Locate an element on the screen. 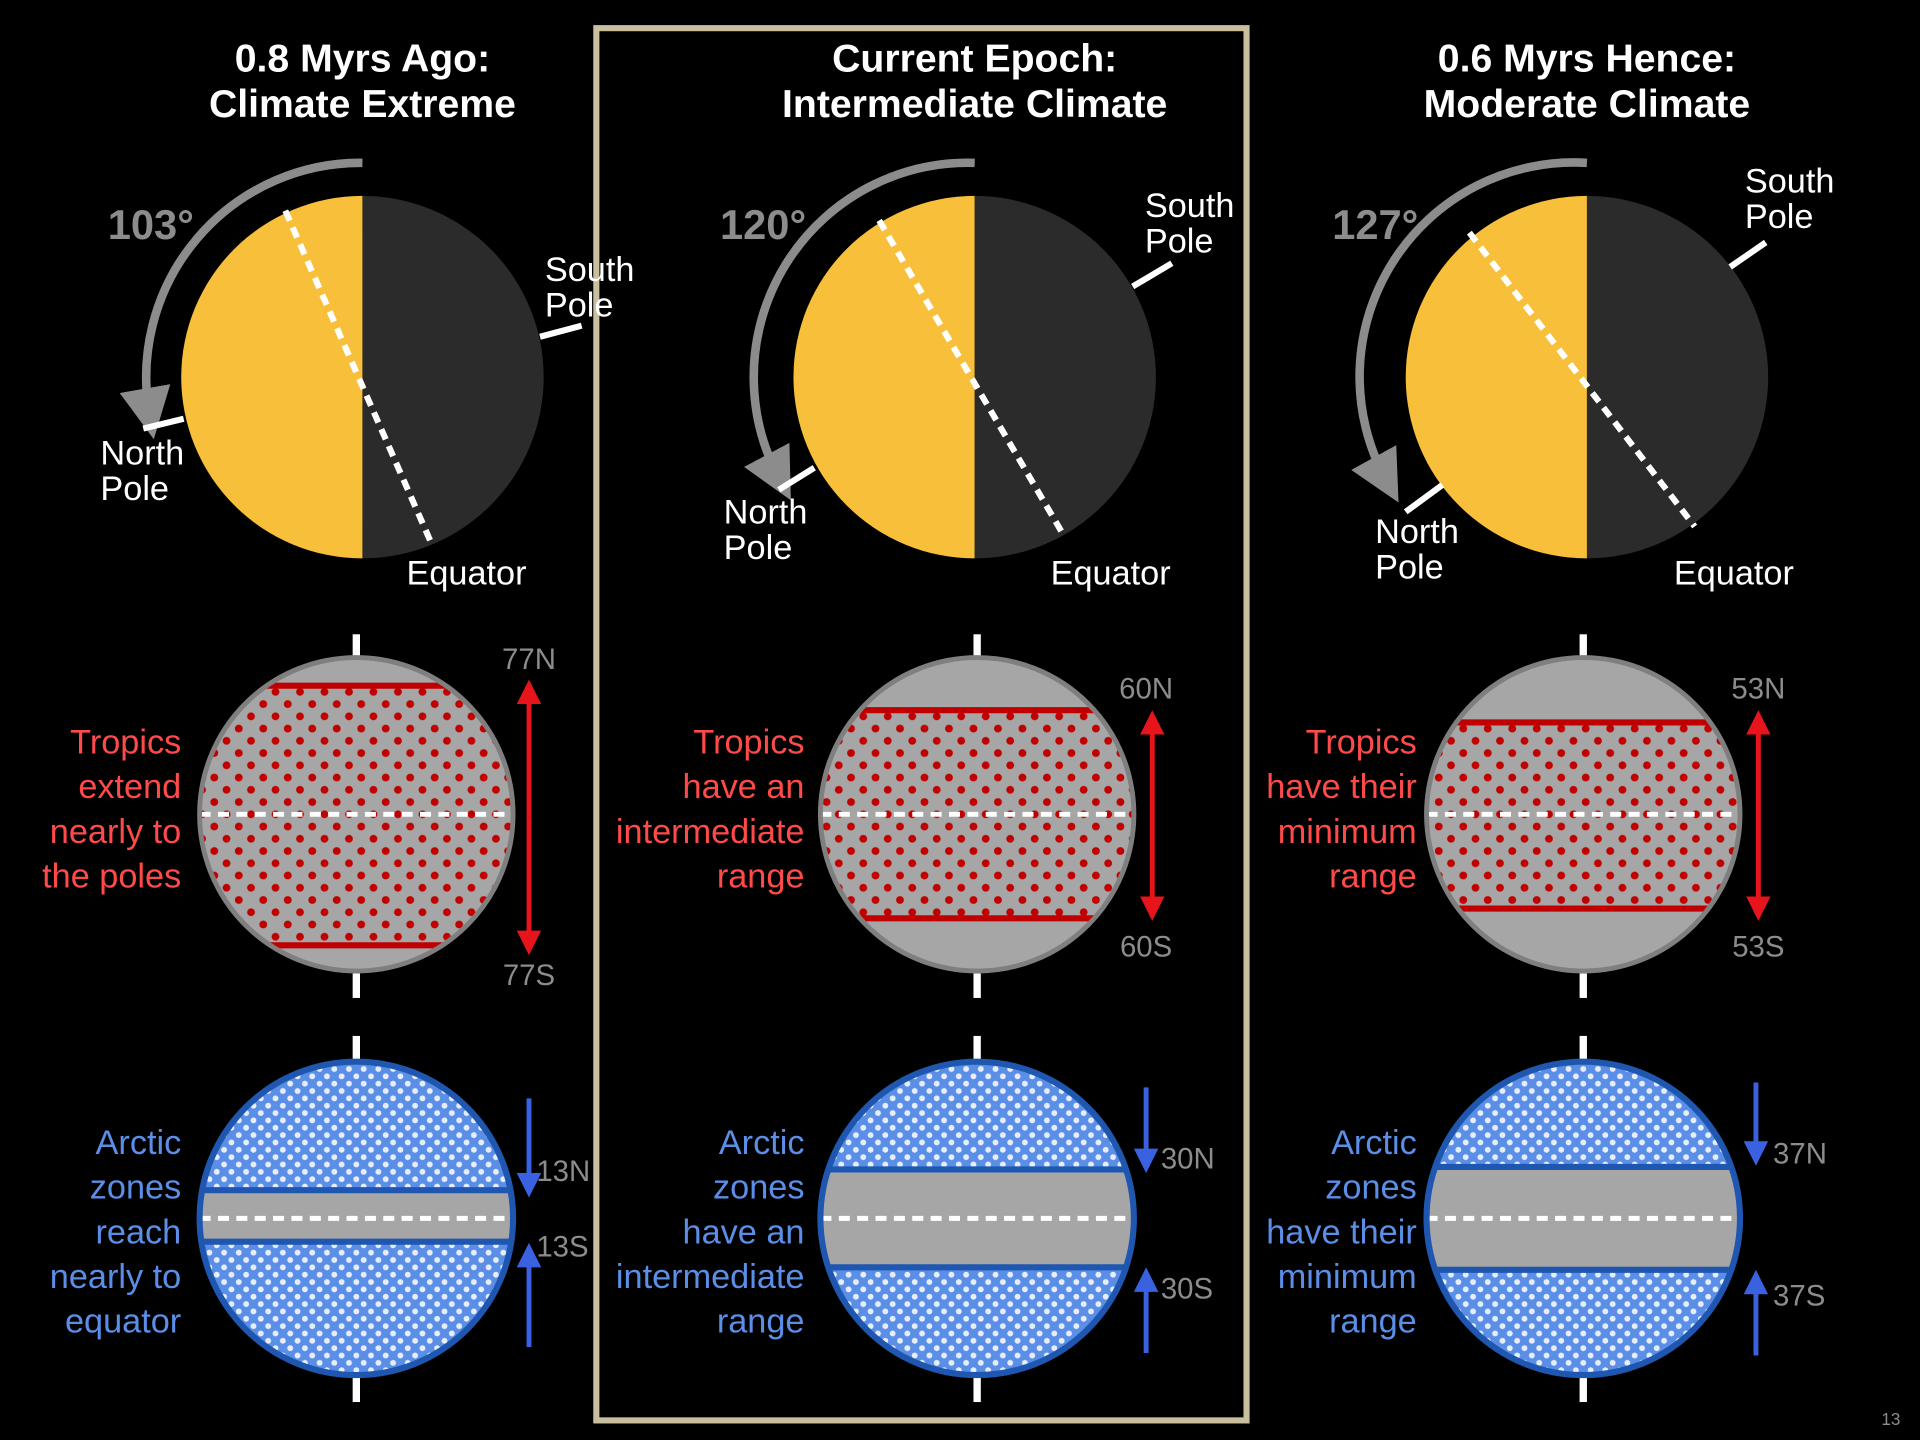 Image resolution: width=1920 pixels, height=1440 pixels. tropics-description: extend is located at coordinates (129, 787).